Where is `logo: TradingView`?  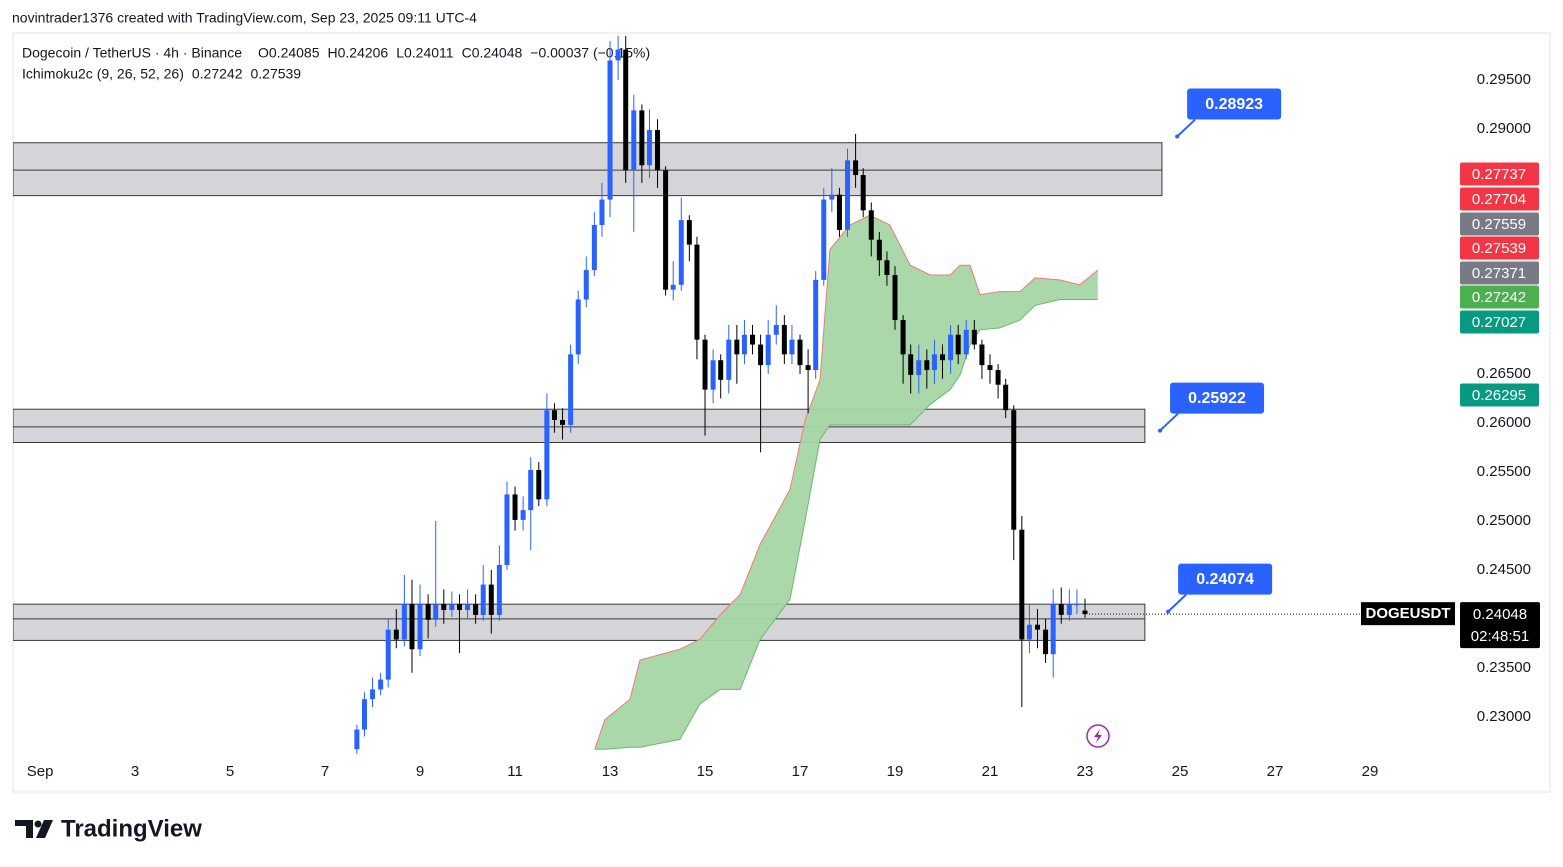 logo: TradingView is located at coordinates (108, 828).